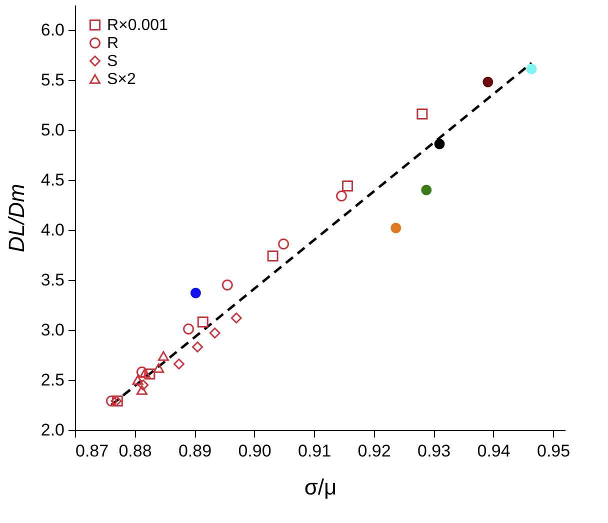 Image resolution: width=608 pixels, height=523 pixels. Describe the element at coordinates (113, 43) in the screenshot. I see `legend-label: R` at that location.